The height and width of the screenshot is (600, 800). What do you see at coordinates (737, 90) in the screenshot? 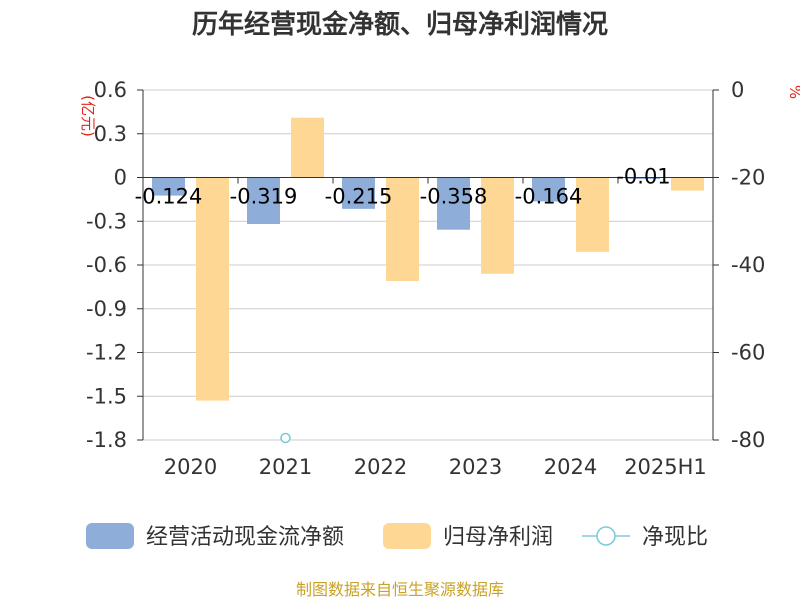
I see `right-tick-label: 0` at bounding box center [737, 90].